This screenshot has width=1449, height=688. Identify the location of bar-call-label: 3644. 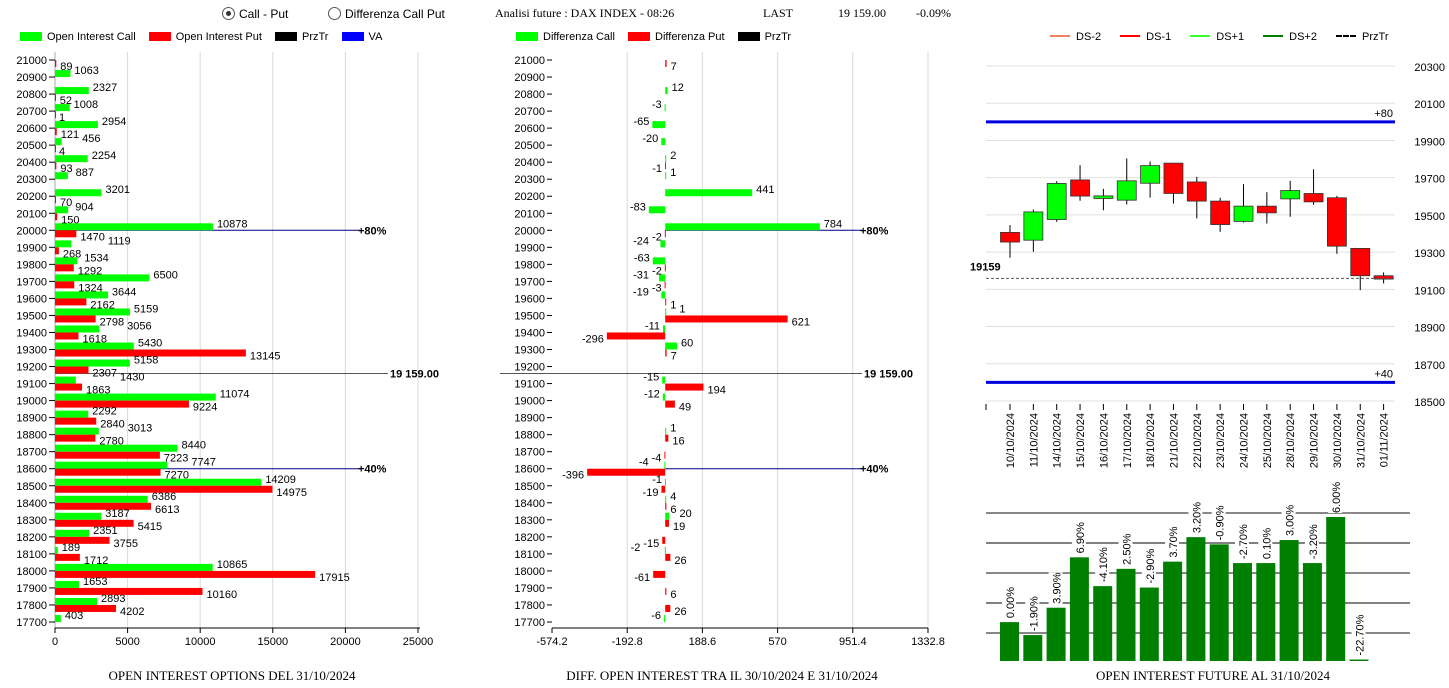
(124, 292).